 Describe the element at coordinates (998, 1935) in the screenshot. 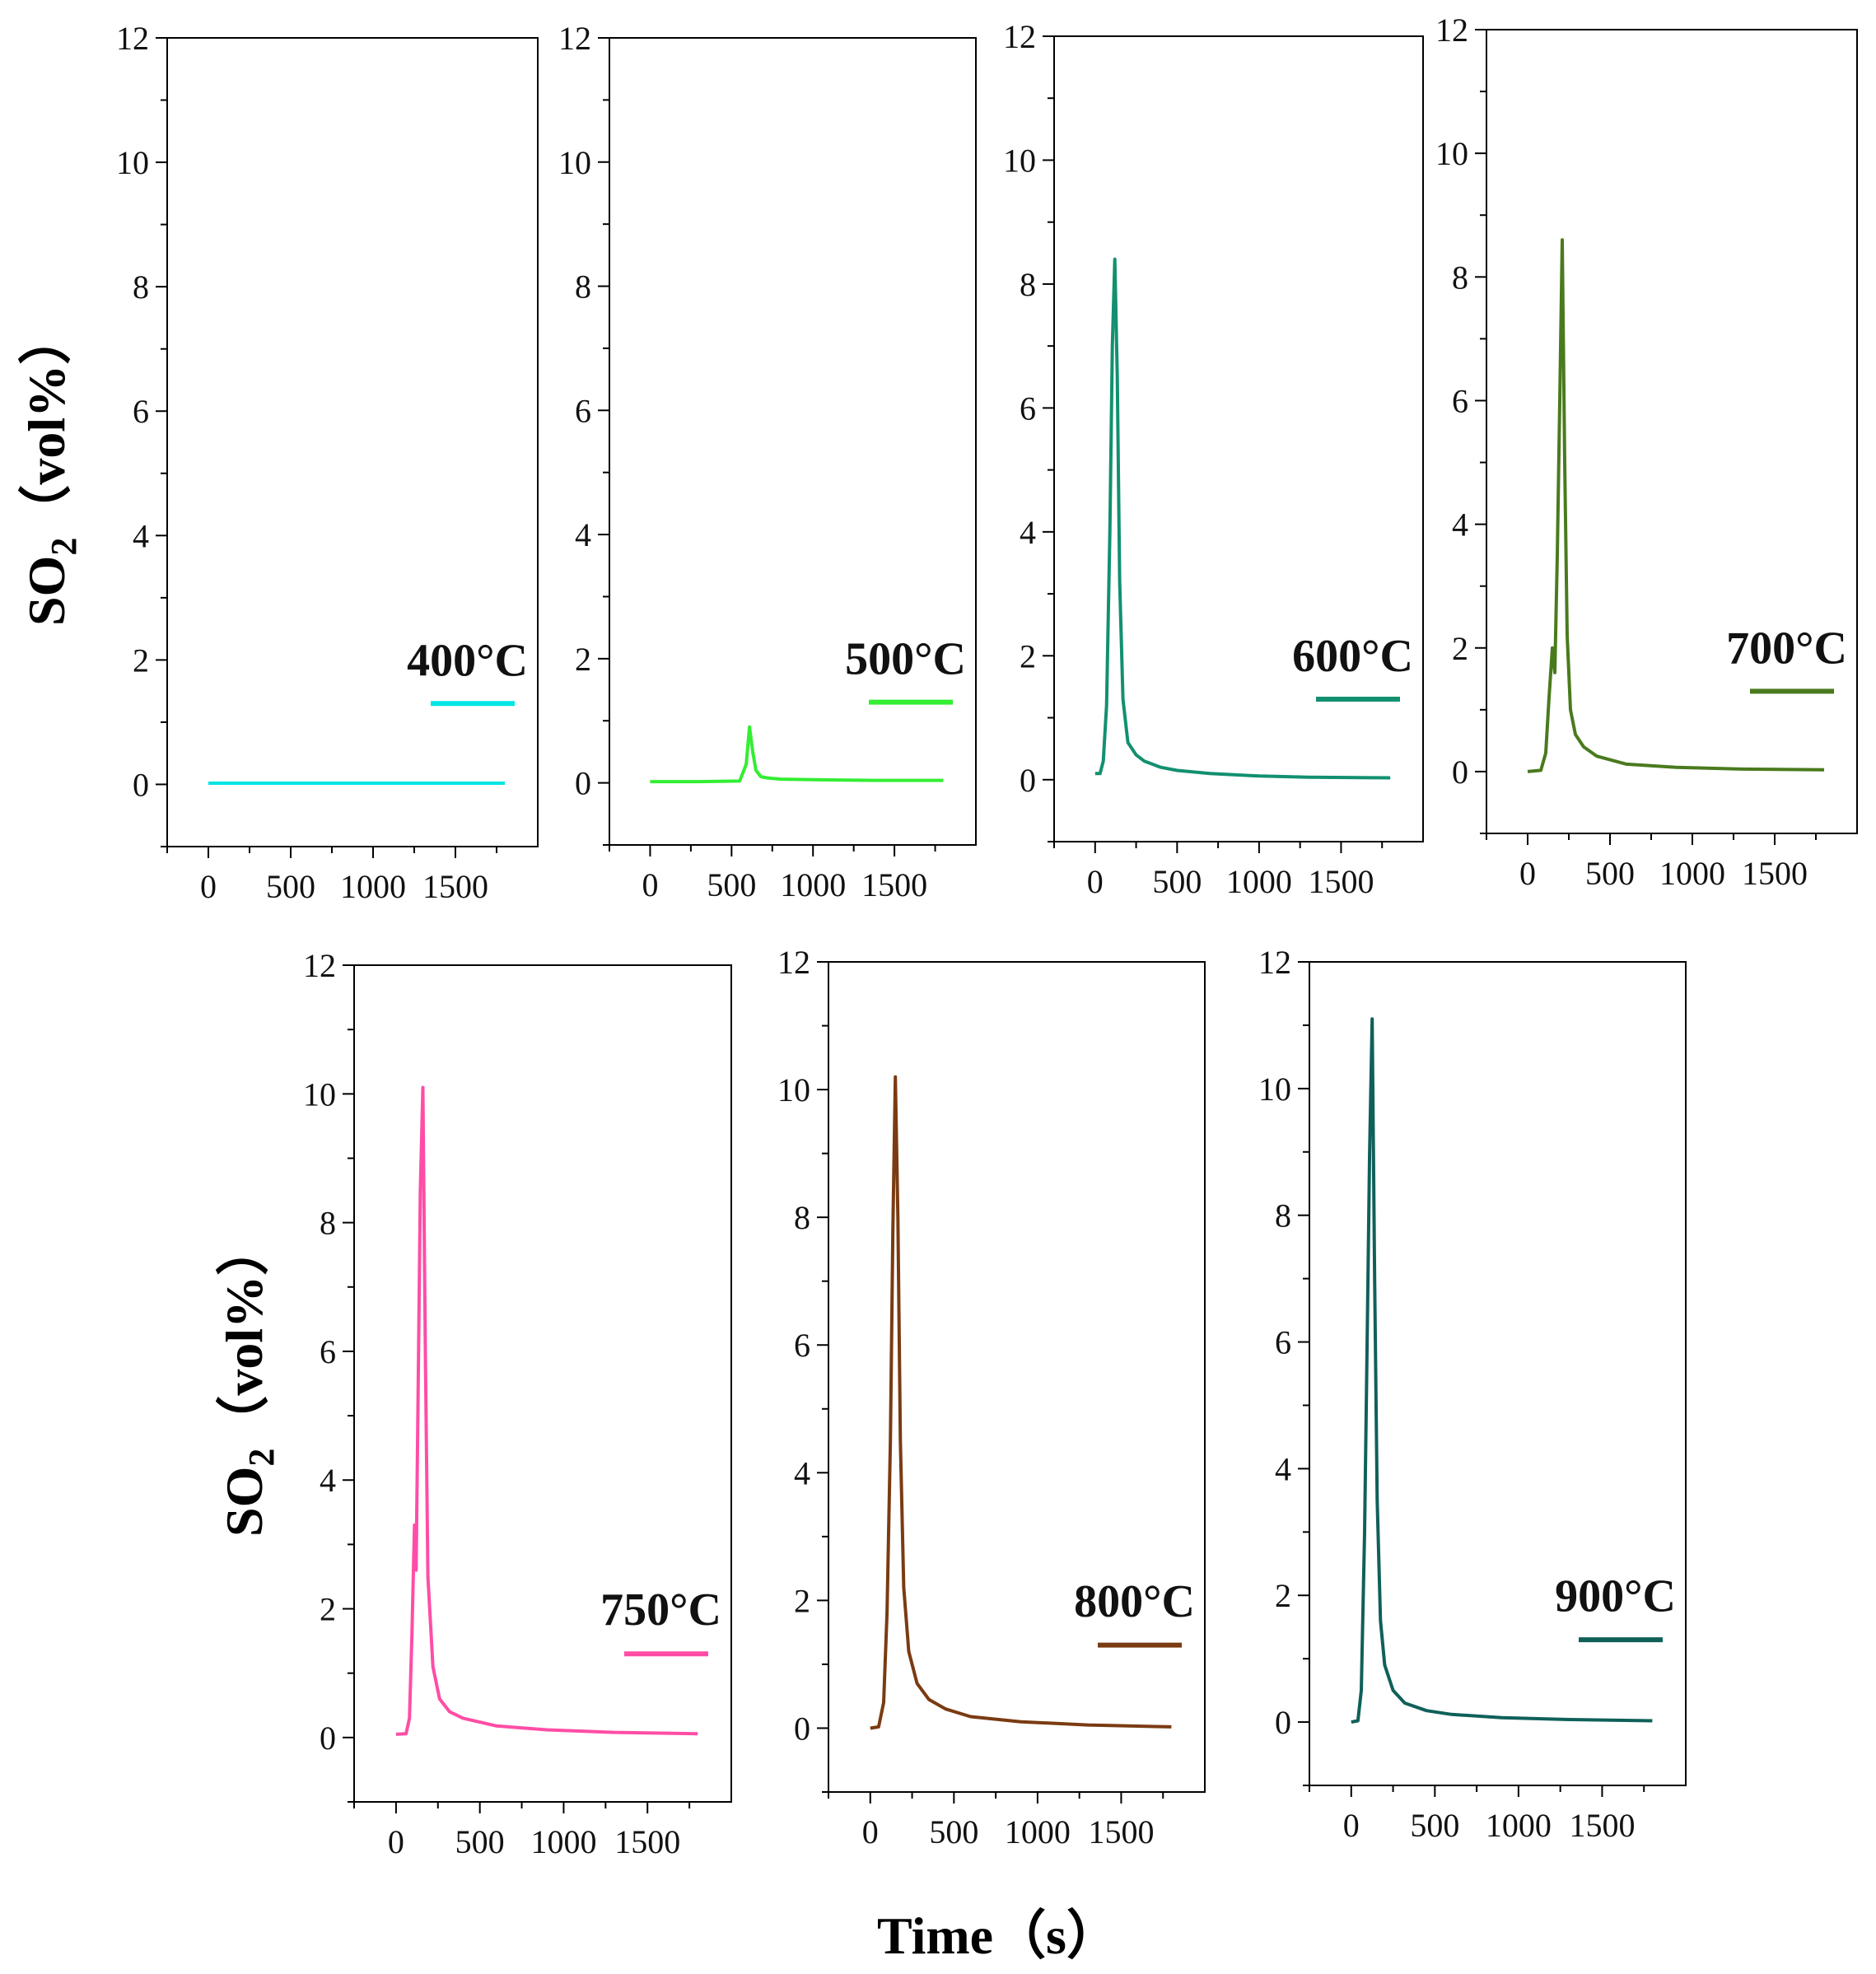

I see `xlabel: Time（s）` at that location.